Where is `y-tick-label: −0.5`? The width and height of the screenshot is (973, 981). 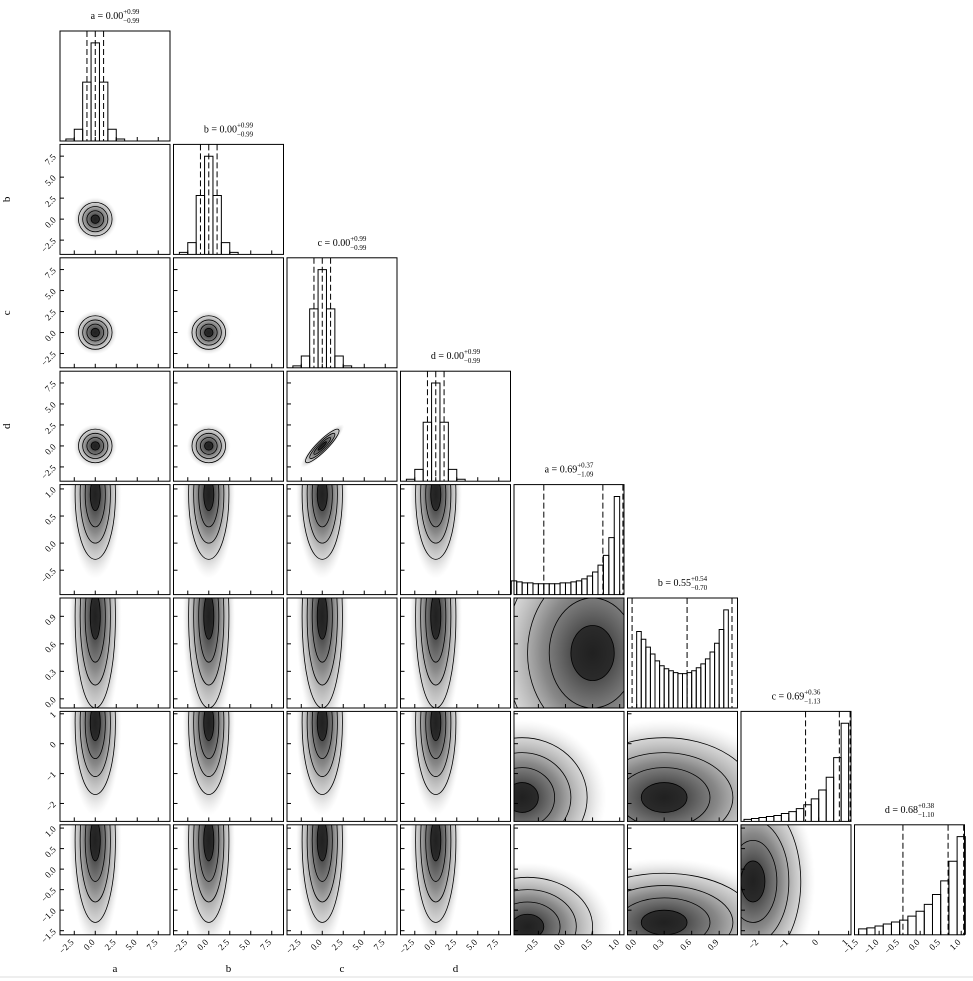 y-tick-label: −0.5 is located at coordinates (48, 575).